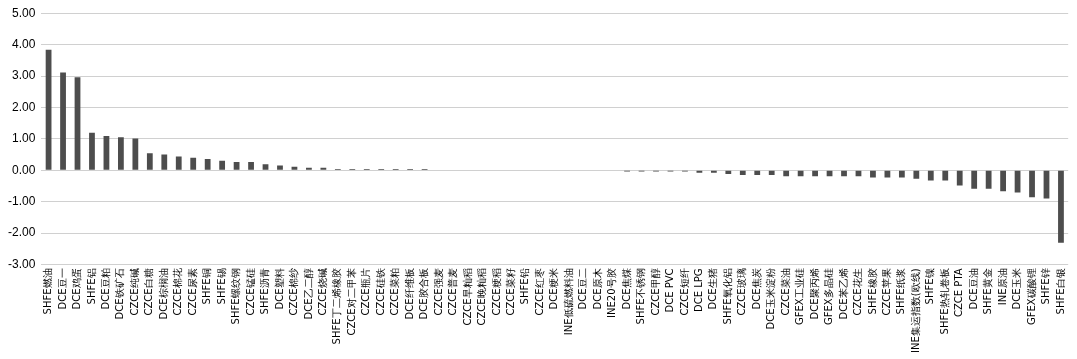 This screenshot has height=359, width=1077. Describe the element at coordinates (1046, 286) in the screenshot. I see `x-tick-label: SHFE锌` at that location.